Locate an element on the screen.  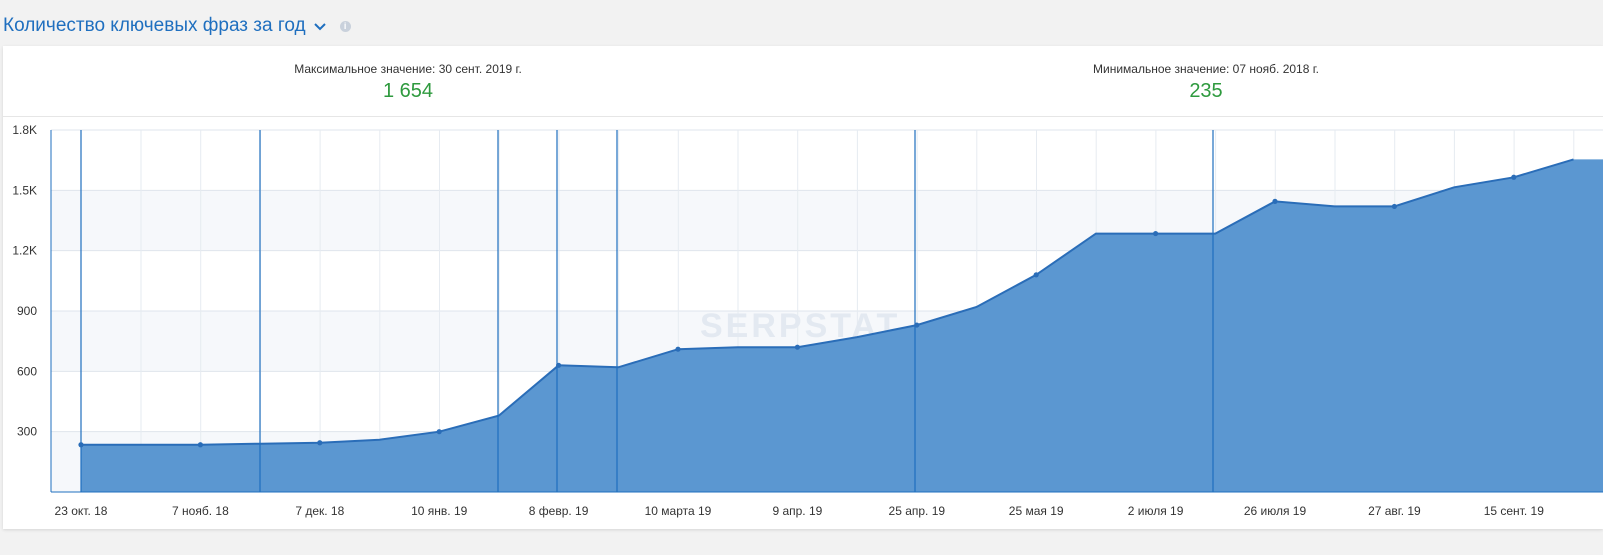
x-tick-label: 25 апр. 19 is located at coordinates (917, 511).